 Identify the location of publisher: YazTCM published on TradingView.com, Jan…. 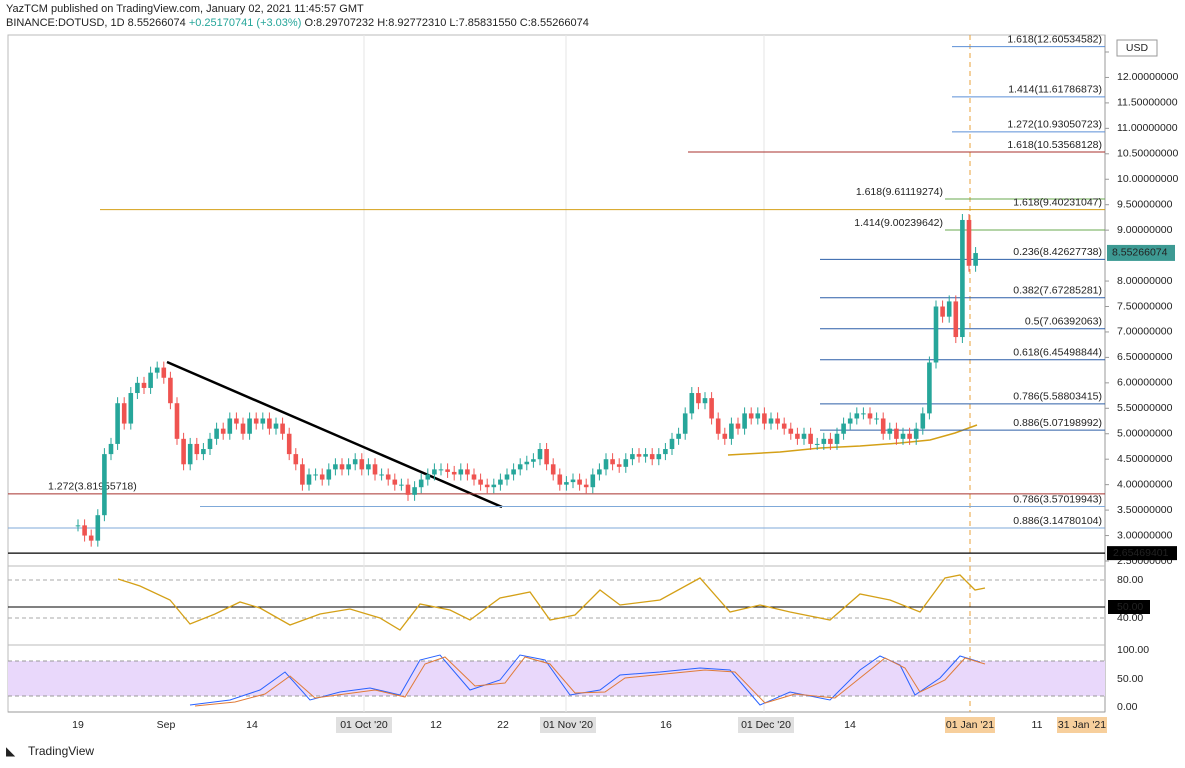
(185, 9).